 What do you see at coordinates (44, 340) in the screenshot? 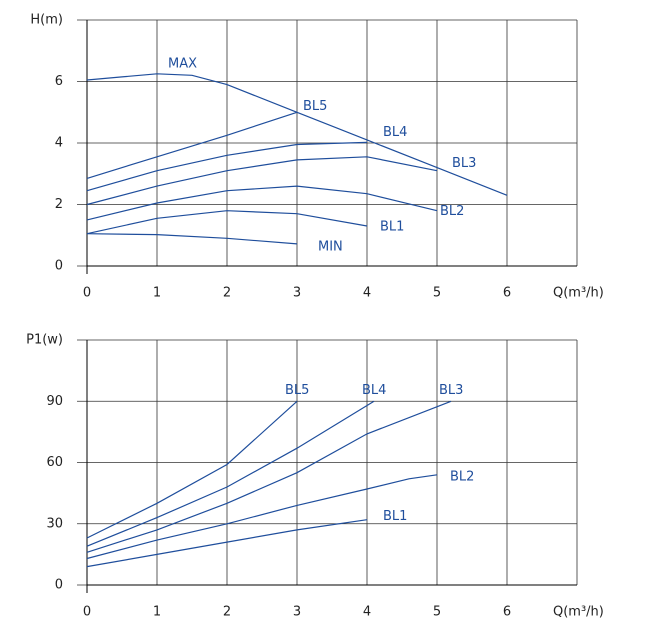
I see `y-axis-title: P1(w)` at bounding box center [44, 340].